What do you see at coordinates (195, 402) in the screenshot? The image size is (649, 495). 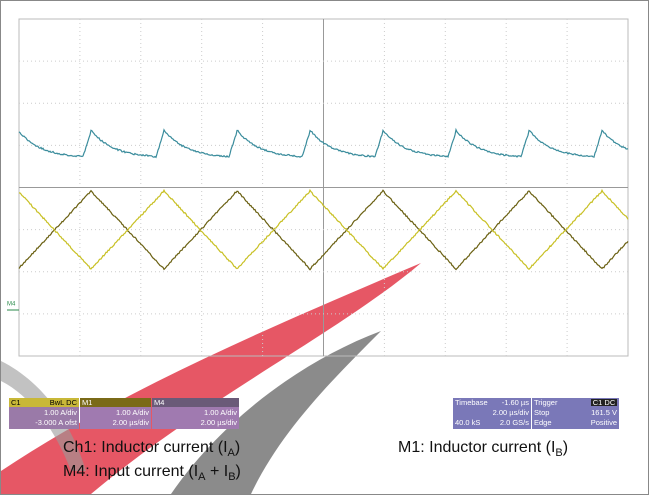 I see `m4-header` at bounding box center [195, 402].